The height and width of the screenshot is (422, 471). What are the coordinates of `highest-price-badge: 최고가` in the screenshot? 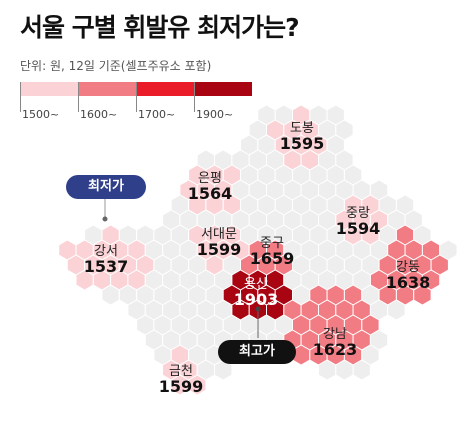 It's located at (257, 352).